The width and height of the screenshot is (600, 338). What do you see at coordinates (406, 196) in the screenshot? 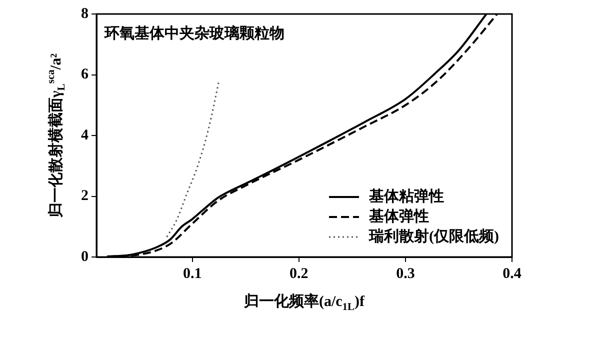
I see `legend-label: 基体粘弹性` at bounding box center [406, 196].